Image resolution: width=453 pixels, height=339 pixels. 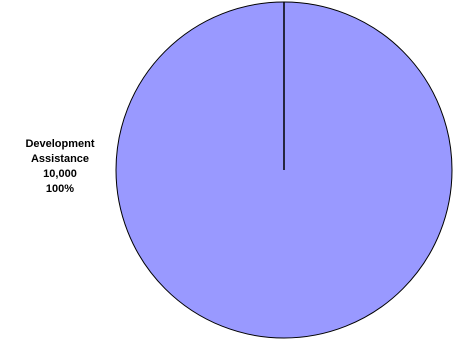 I want to click on slice-label-line: 100%, so click(x=60, y=189).